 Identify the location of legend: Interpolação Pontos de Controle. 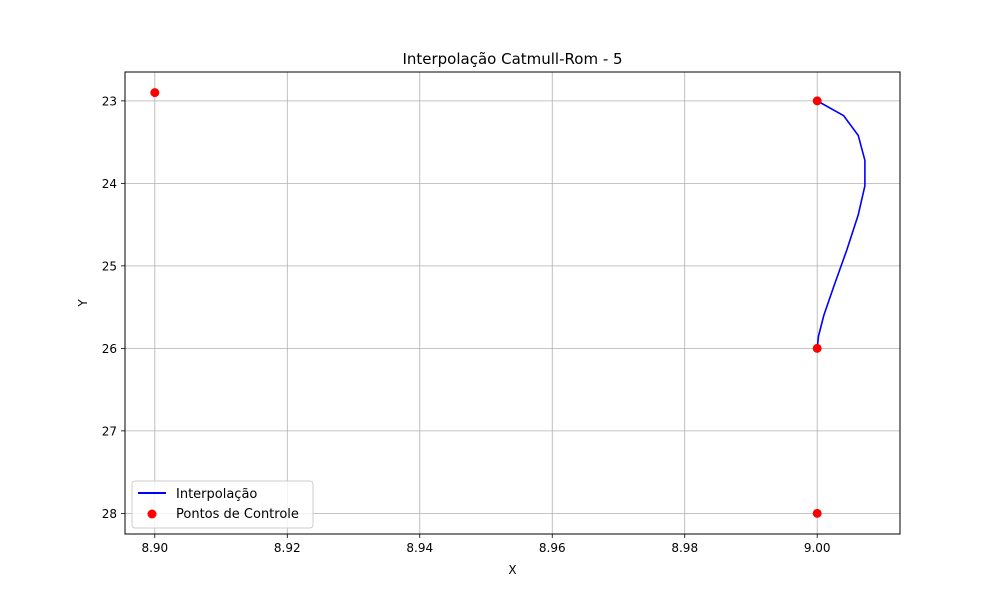
(222, 504).